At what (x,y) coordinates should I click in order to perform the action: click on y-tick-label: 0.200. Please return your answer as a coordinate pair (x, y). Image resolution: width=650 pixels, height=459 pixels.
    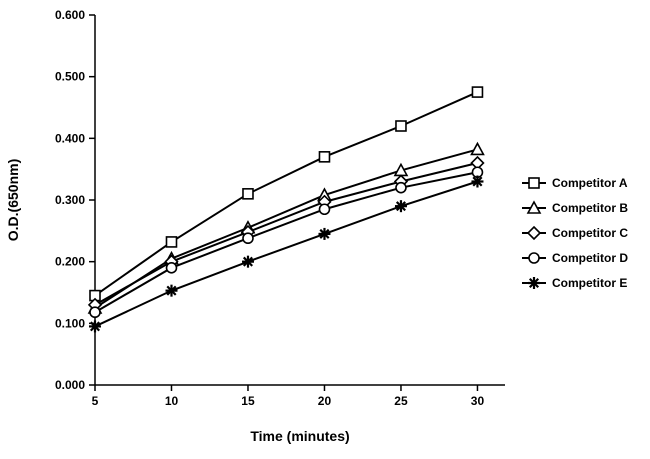
    Looking at the image, I should click on (70, 262).